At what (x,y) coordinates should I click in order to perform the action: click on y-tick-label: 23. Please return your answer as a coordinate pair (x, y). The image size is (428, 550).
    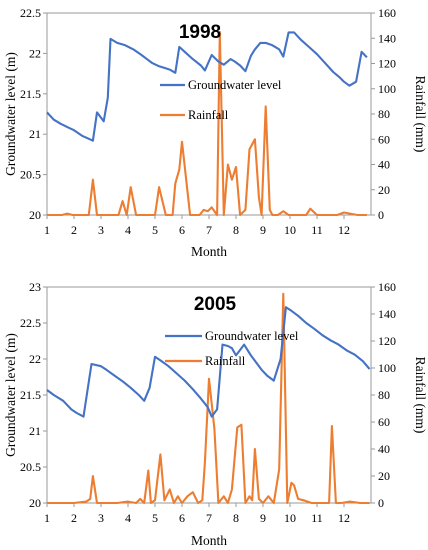
    Looking at the image, I should click on (35, 287).